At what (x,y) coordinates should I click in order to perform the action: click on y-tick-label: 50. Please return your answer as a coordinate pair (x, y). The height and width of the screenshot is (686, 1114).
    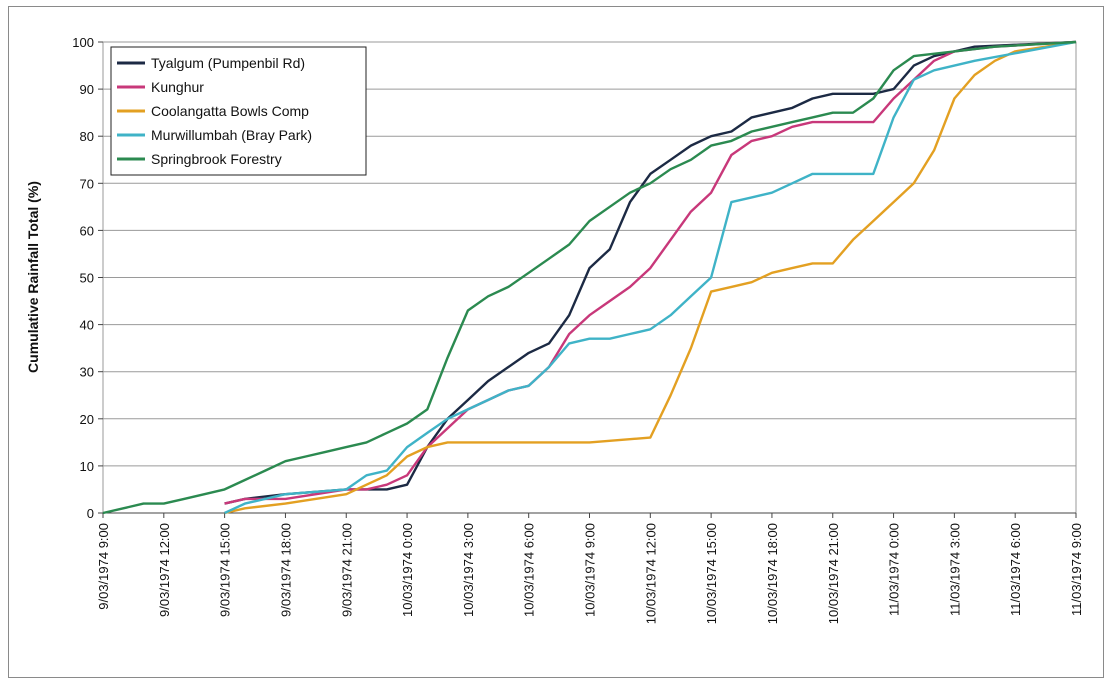
    Looking at the image, I should click on (87, 278).